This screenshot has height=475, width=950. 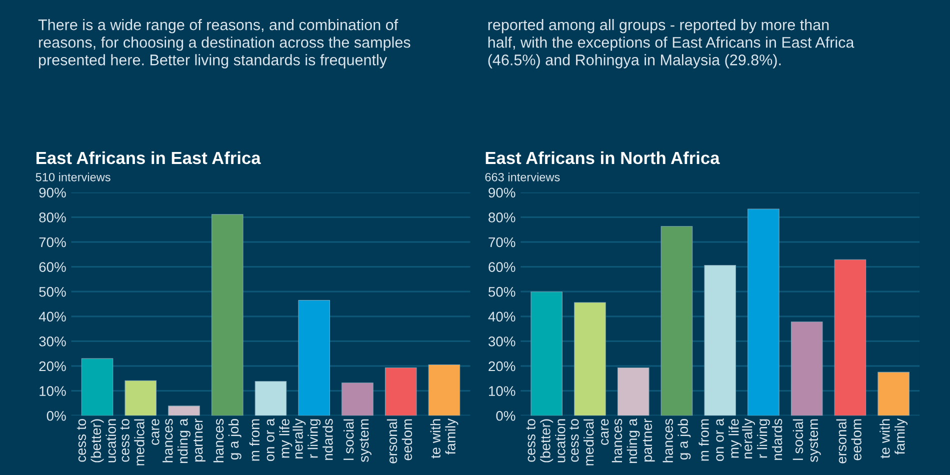 What do you see at coordinates (224, 43) in the screenshot?
I see `text: There is a wide range of reasons, and combination of reasons, for choosing a destination across the samples presented here. Better living standards is frequently` at bounding box center [224, 43].